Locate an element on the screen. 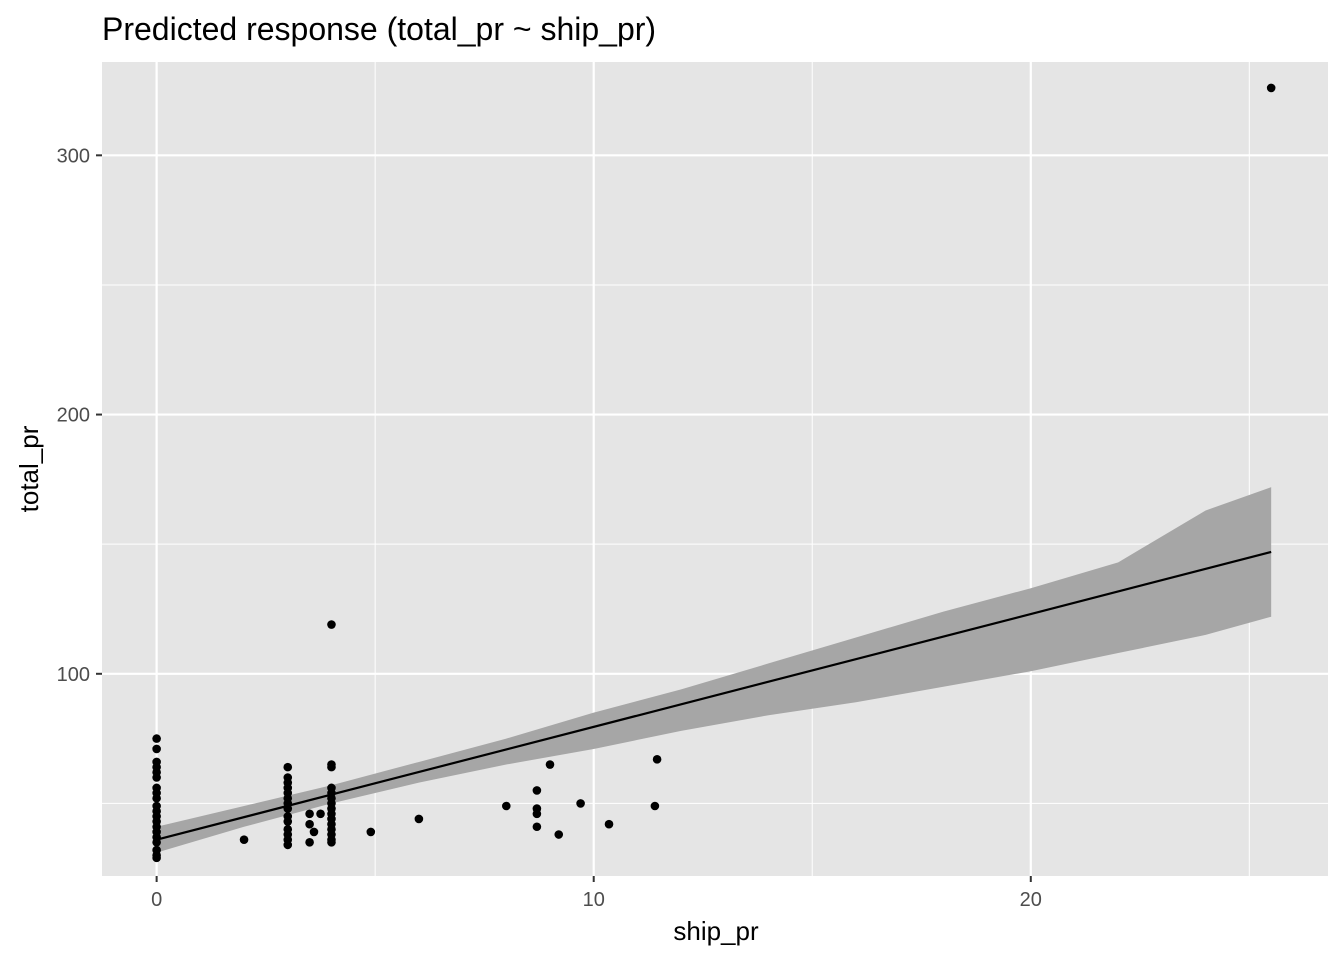 Image resolution: width=1344 pixels, height=960 pixels. x-axis-title: ship_pr is located at coordinates (716, 931).